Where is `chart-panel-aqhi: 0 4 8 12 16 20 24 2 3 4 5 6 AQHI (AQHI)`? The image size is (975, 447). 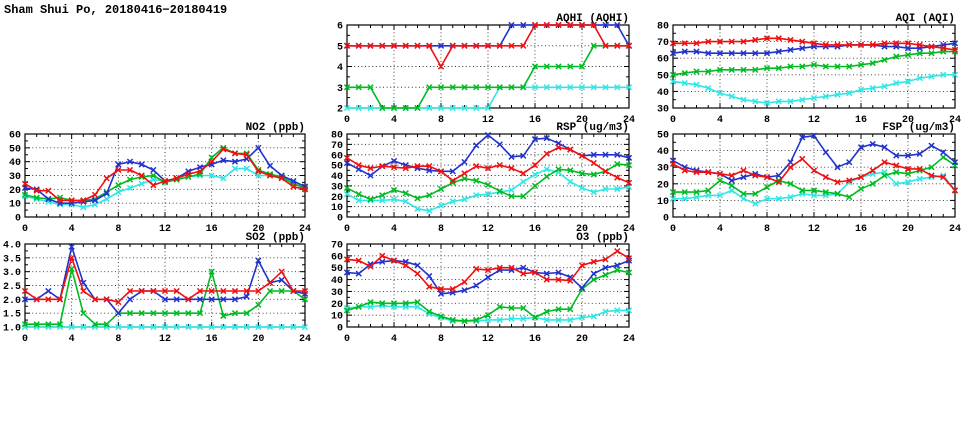
chart-panel-aqhi: 0 4 8 12 16 20 24 2 3 4 5 6 AQHI (AQHI) is located at coordinates (482, 71).